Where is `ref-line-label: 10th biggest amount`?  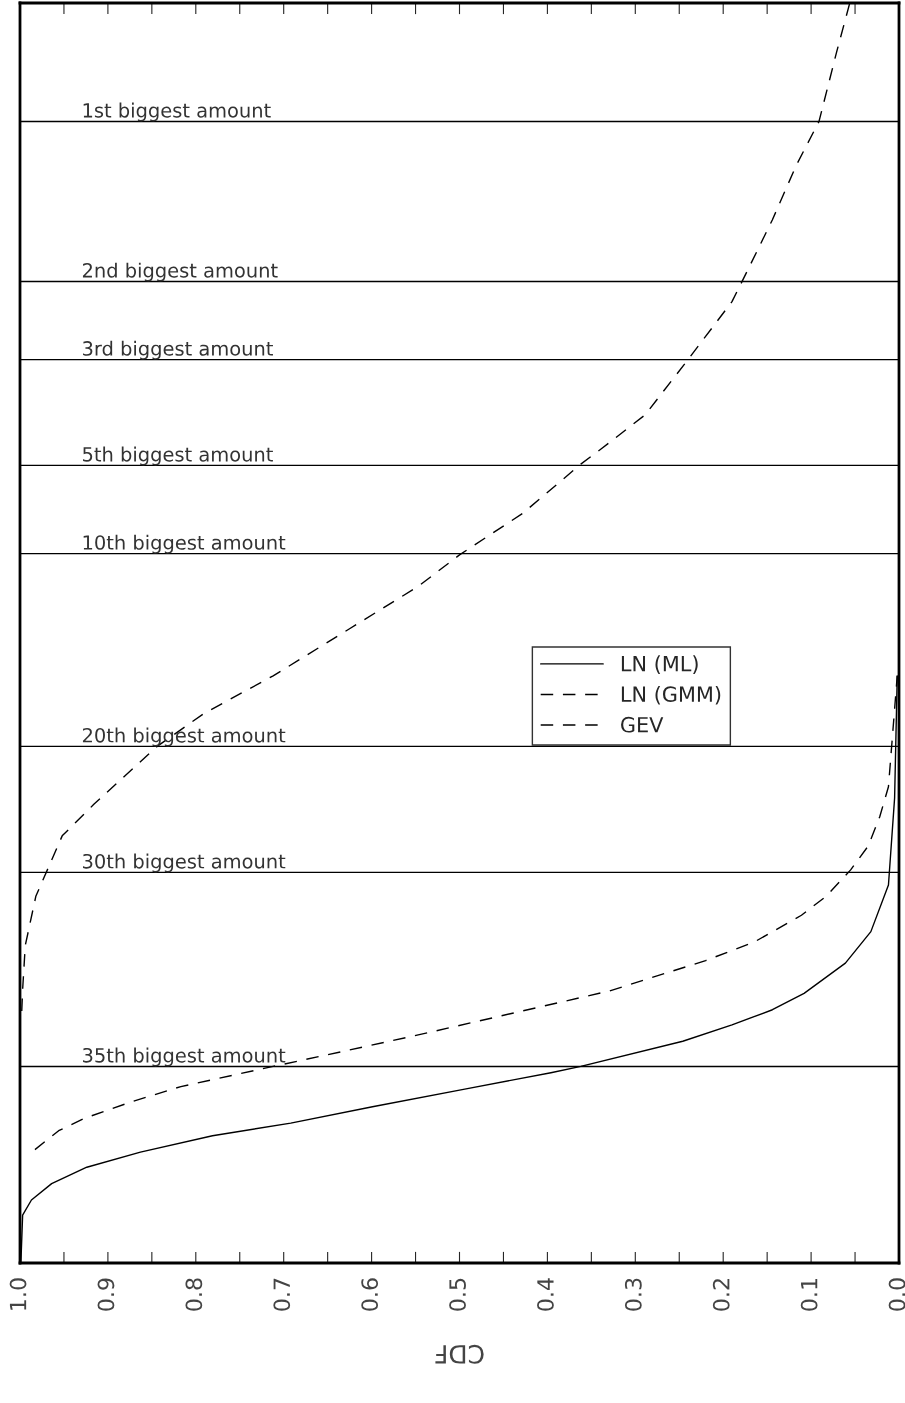 ref-line-label: 10th biggest amount is located at coordinates (184, 544).